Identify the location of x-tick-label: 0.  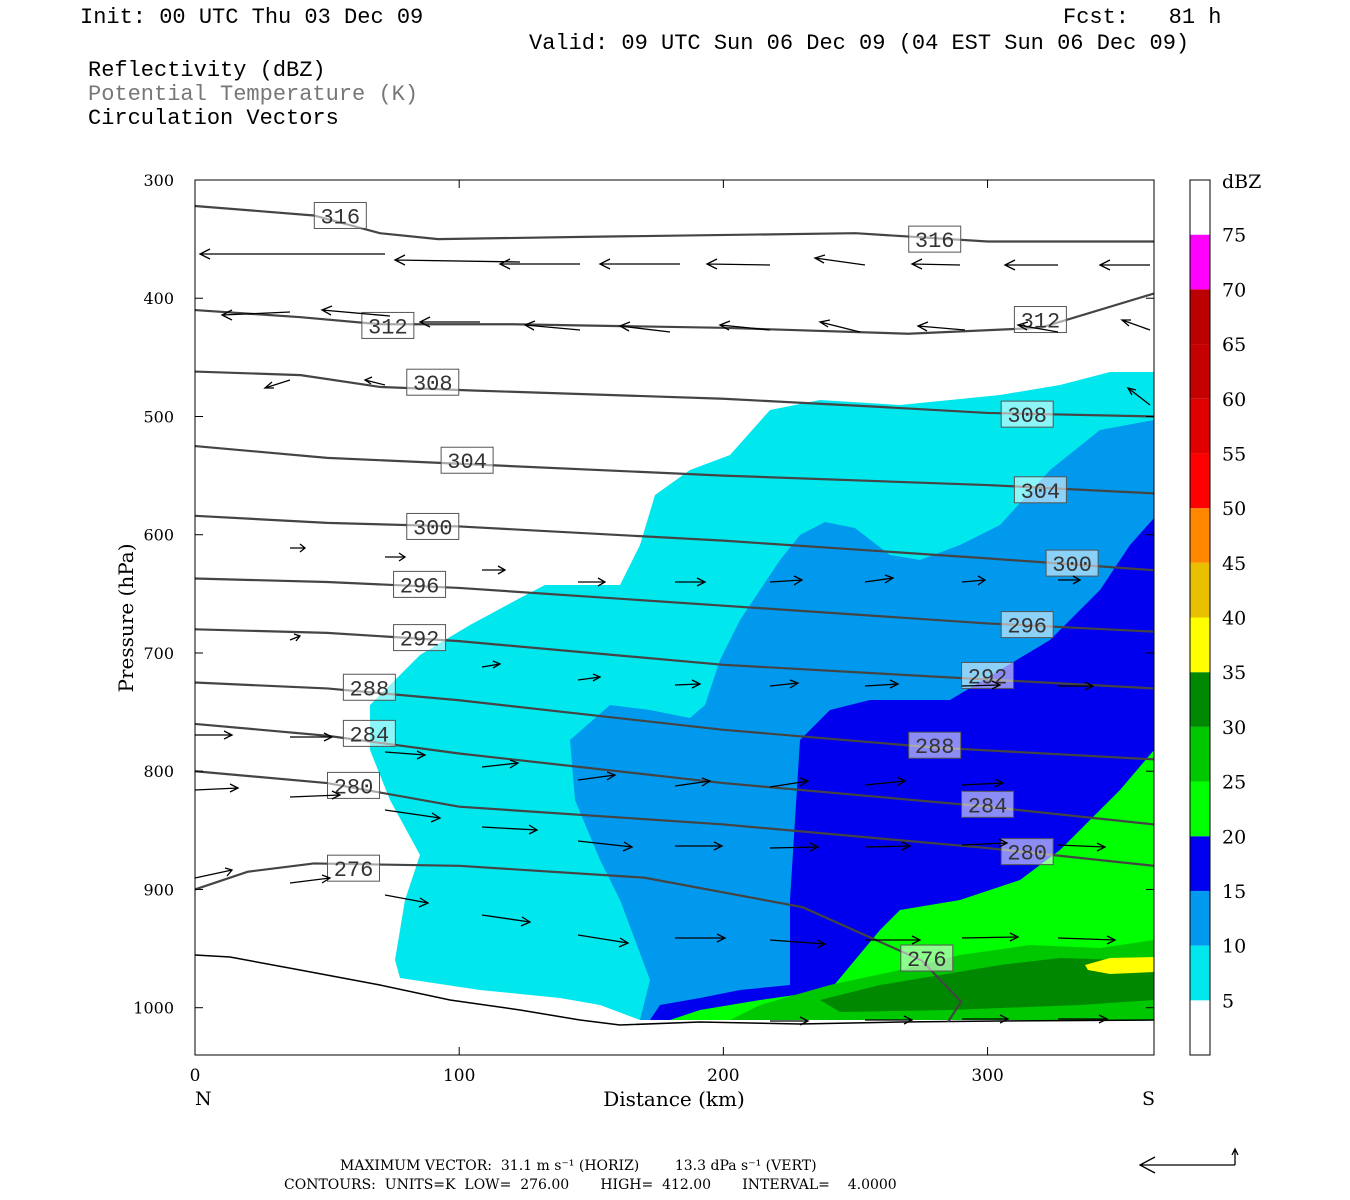
(195, 1076).